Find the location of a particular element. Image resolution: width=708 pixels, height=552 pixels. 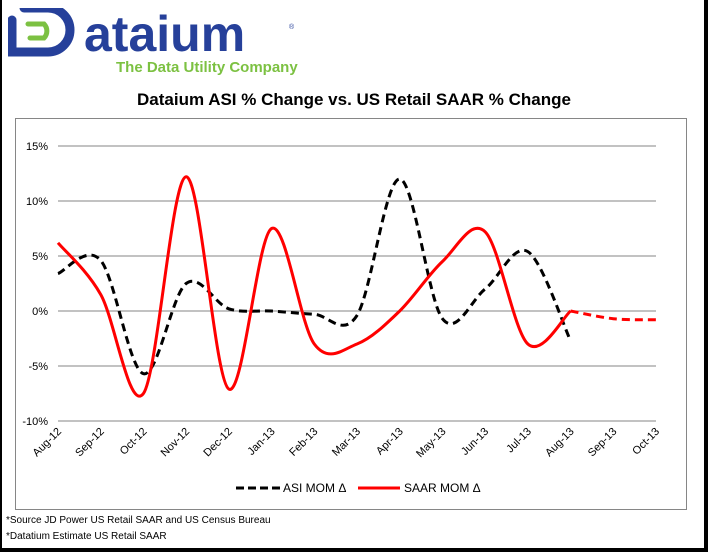

x-tick-label: Dec-12 is located at coordinates (218, 443).